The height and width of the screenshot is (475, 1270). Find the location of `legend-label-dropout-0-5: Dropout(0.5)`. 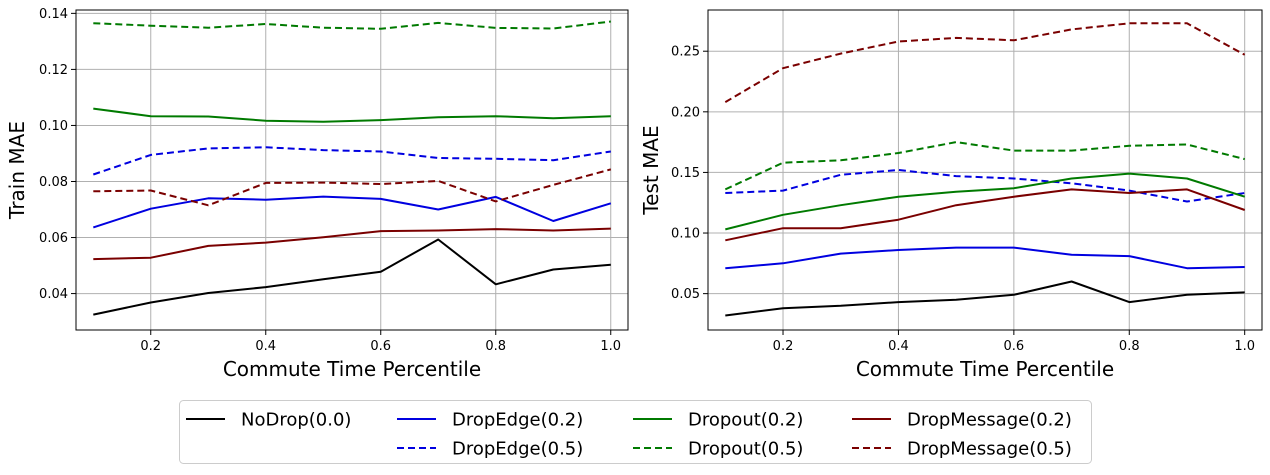

legend-label-dropout-0-5: Dropout(0.5) is located at coordinates (745, 449).